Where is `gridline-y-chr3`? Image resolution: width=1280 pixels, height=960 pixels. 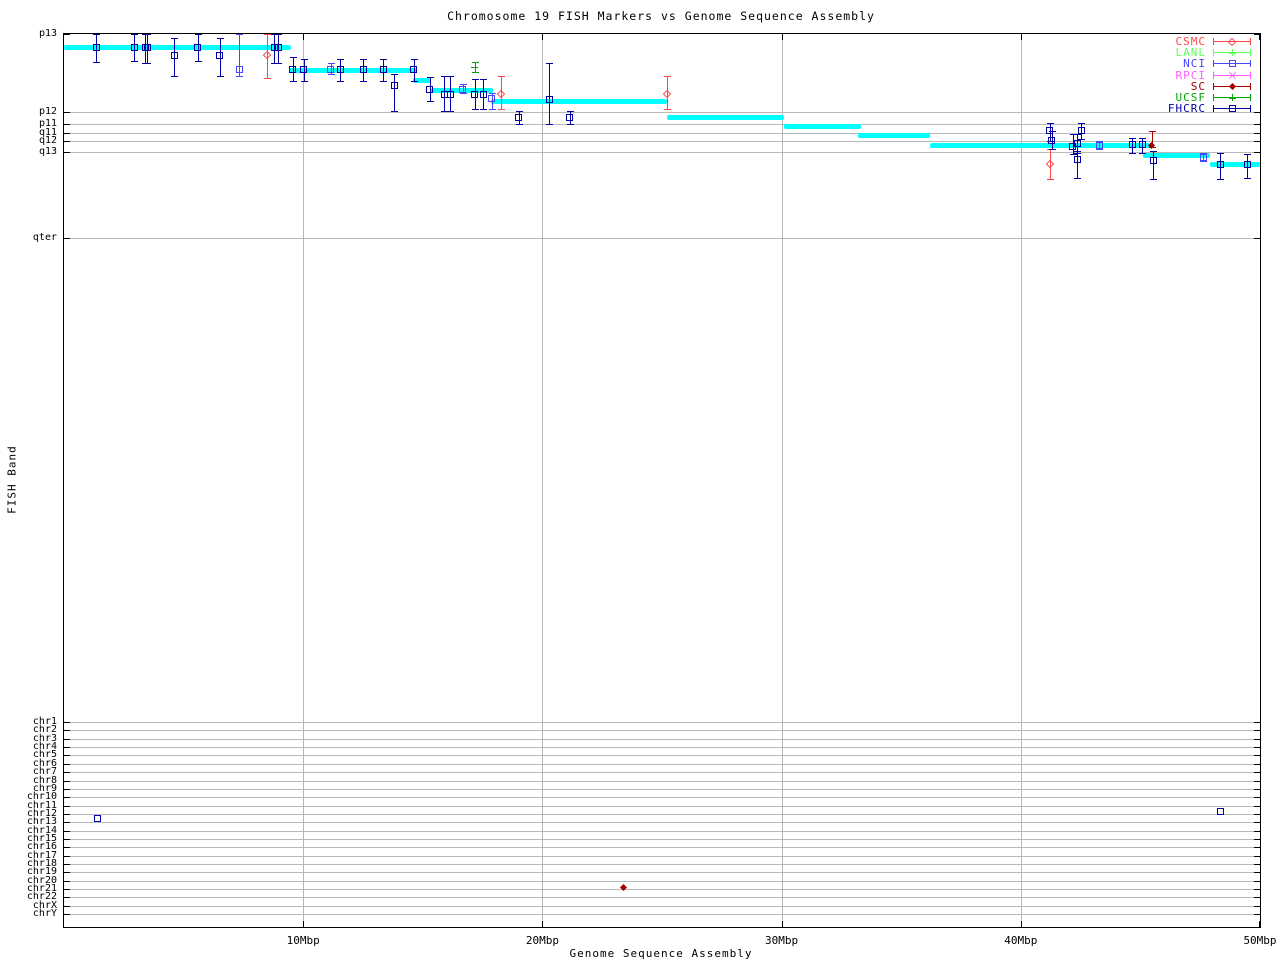 gridline-y-chr3 is located at coordinates (662, 739).